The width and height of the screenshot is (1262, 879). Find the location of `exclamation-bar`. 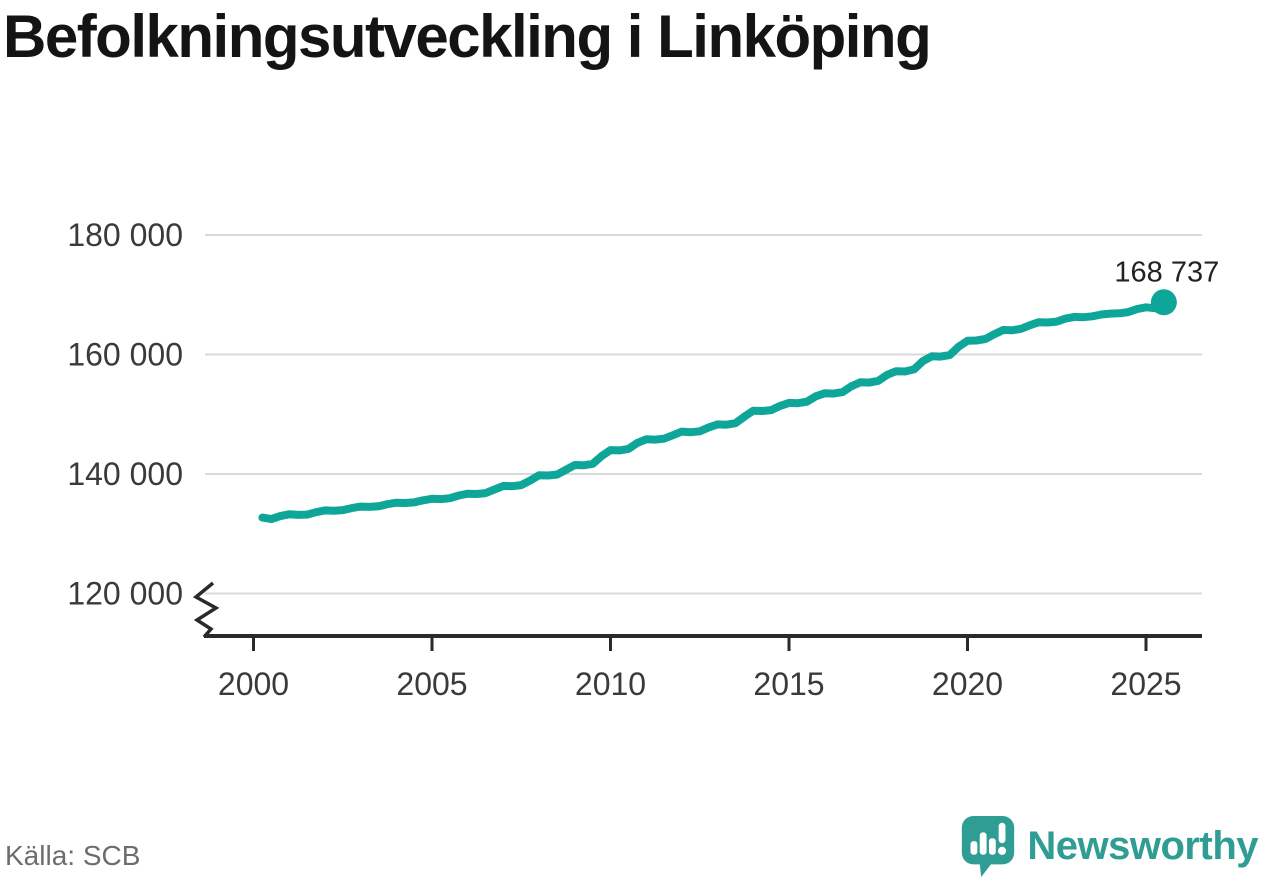

exclamation-bar is located at coordinates (1002, 833).